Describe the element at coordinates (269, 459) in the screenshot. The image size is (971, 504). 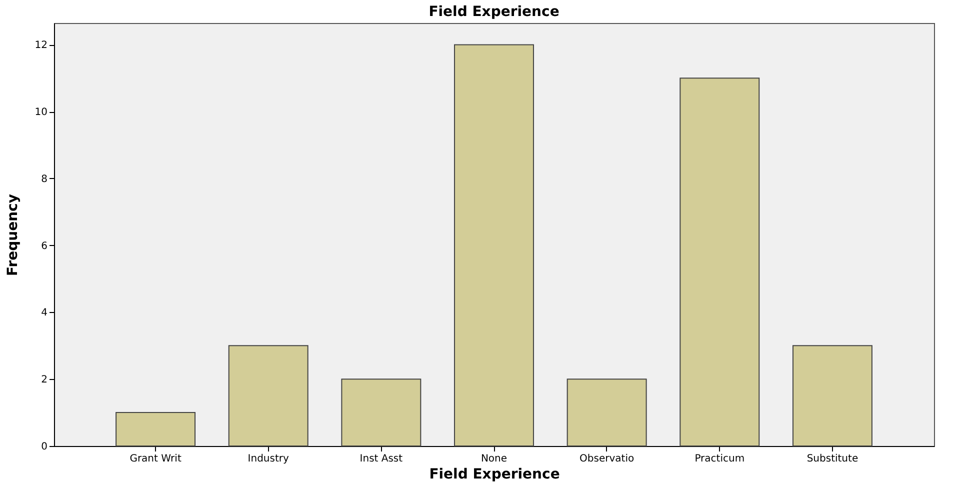
I see `x-tick-label: Industry` at that location.